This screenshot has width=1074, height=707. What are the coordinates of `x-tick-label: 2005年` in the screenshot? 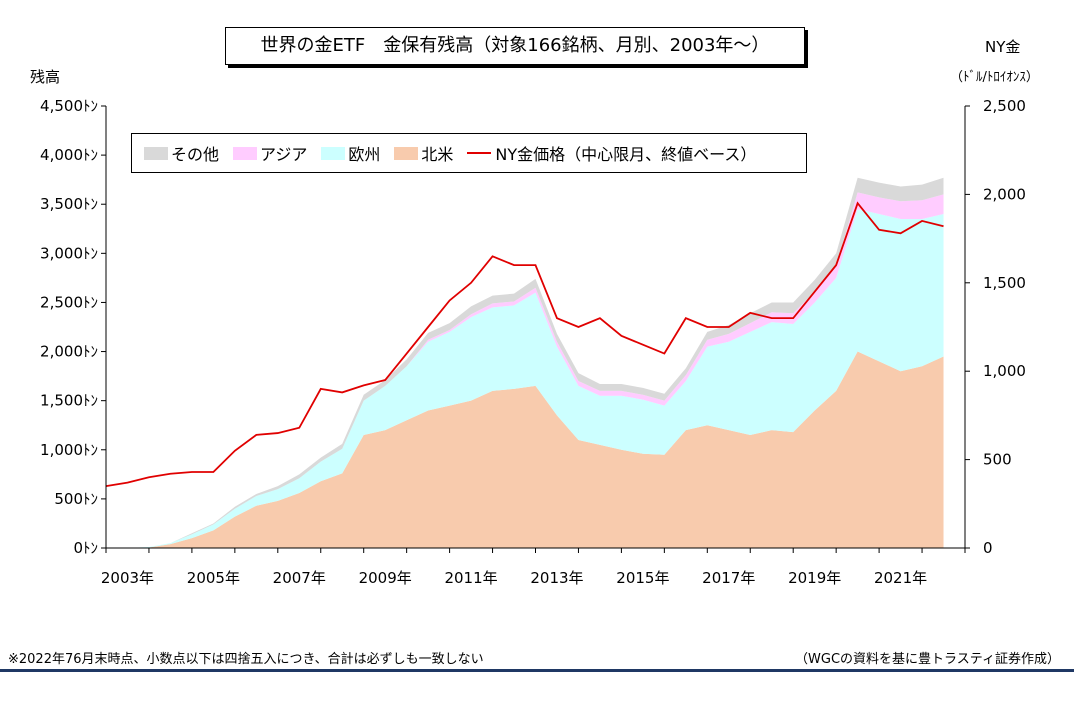 It's located at (213, 578).